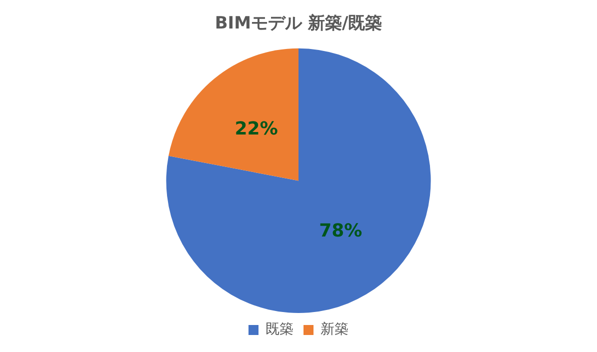  I want to click on data-label: 78%, so click(340, 231).